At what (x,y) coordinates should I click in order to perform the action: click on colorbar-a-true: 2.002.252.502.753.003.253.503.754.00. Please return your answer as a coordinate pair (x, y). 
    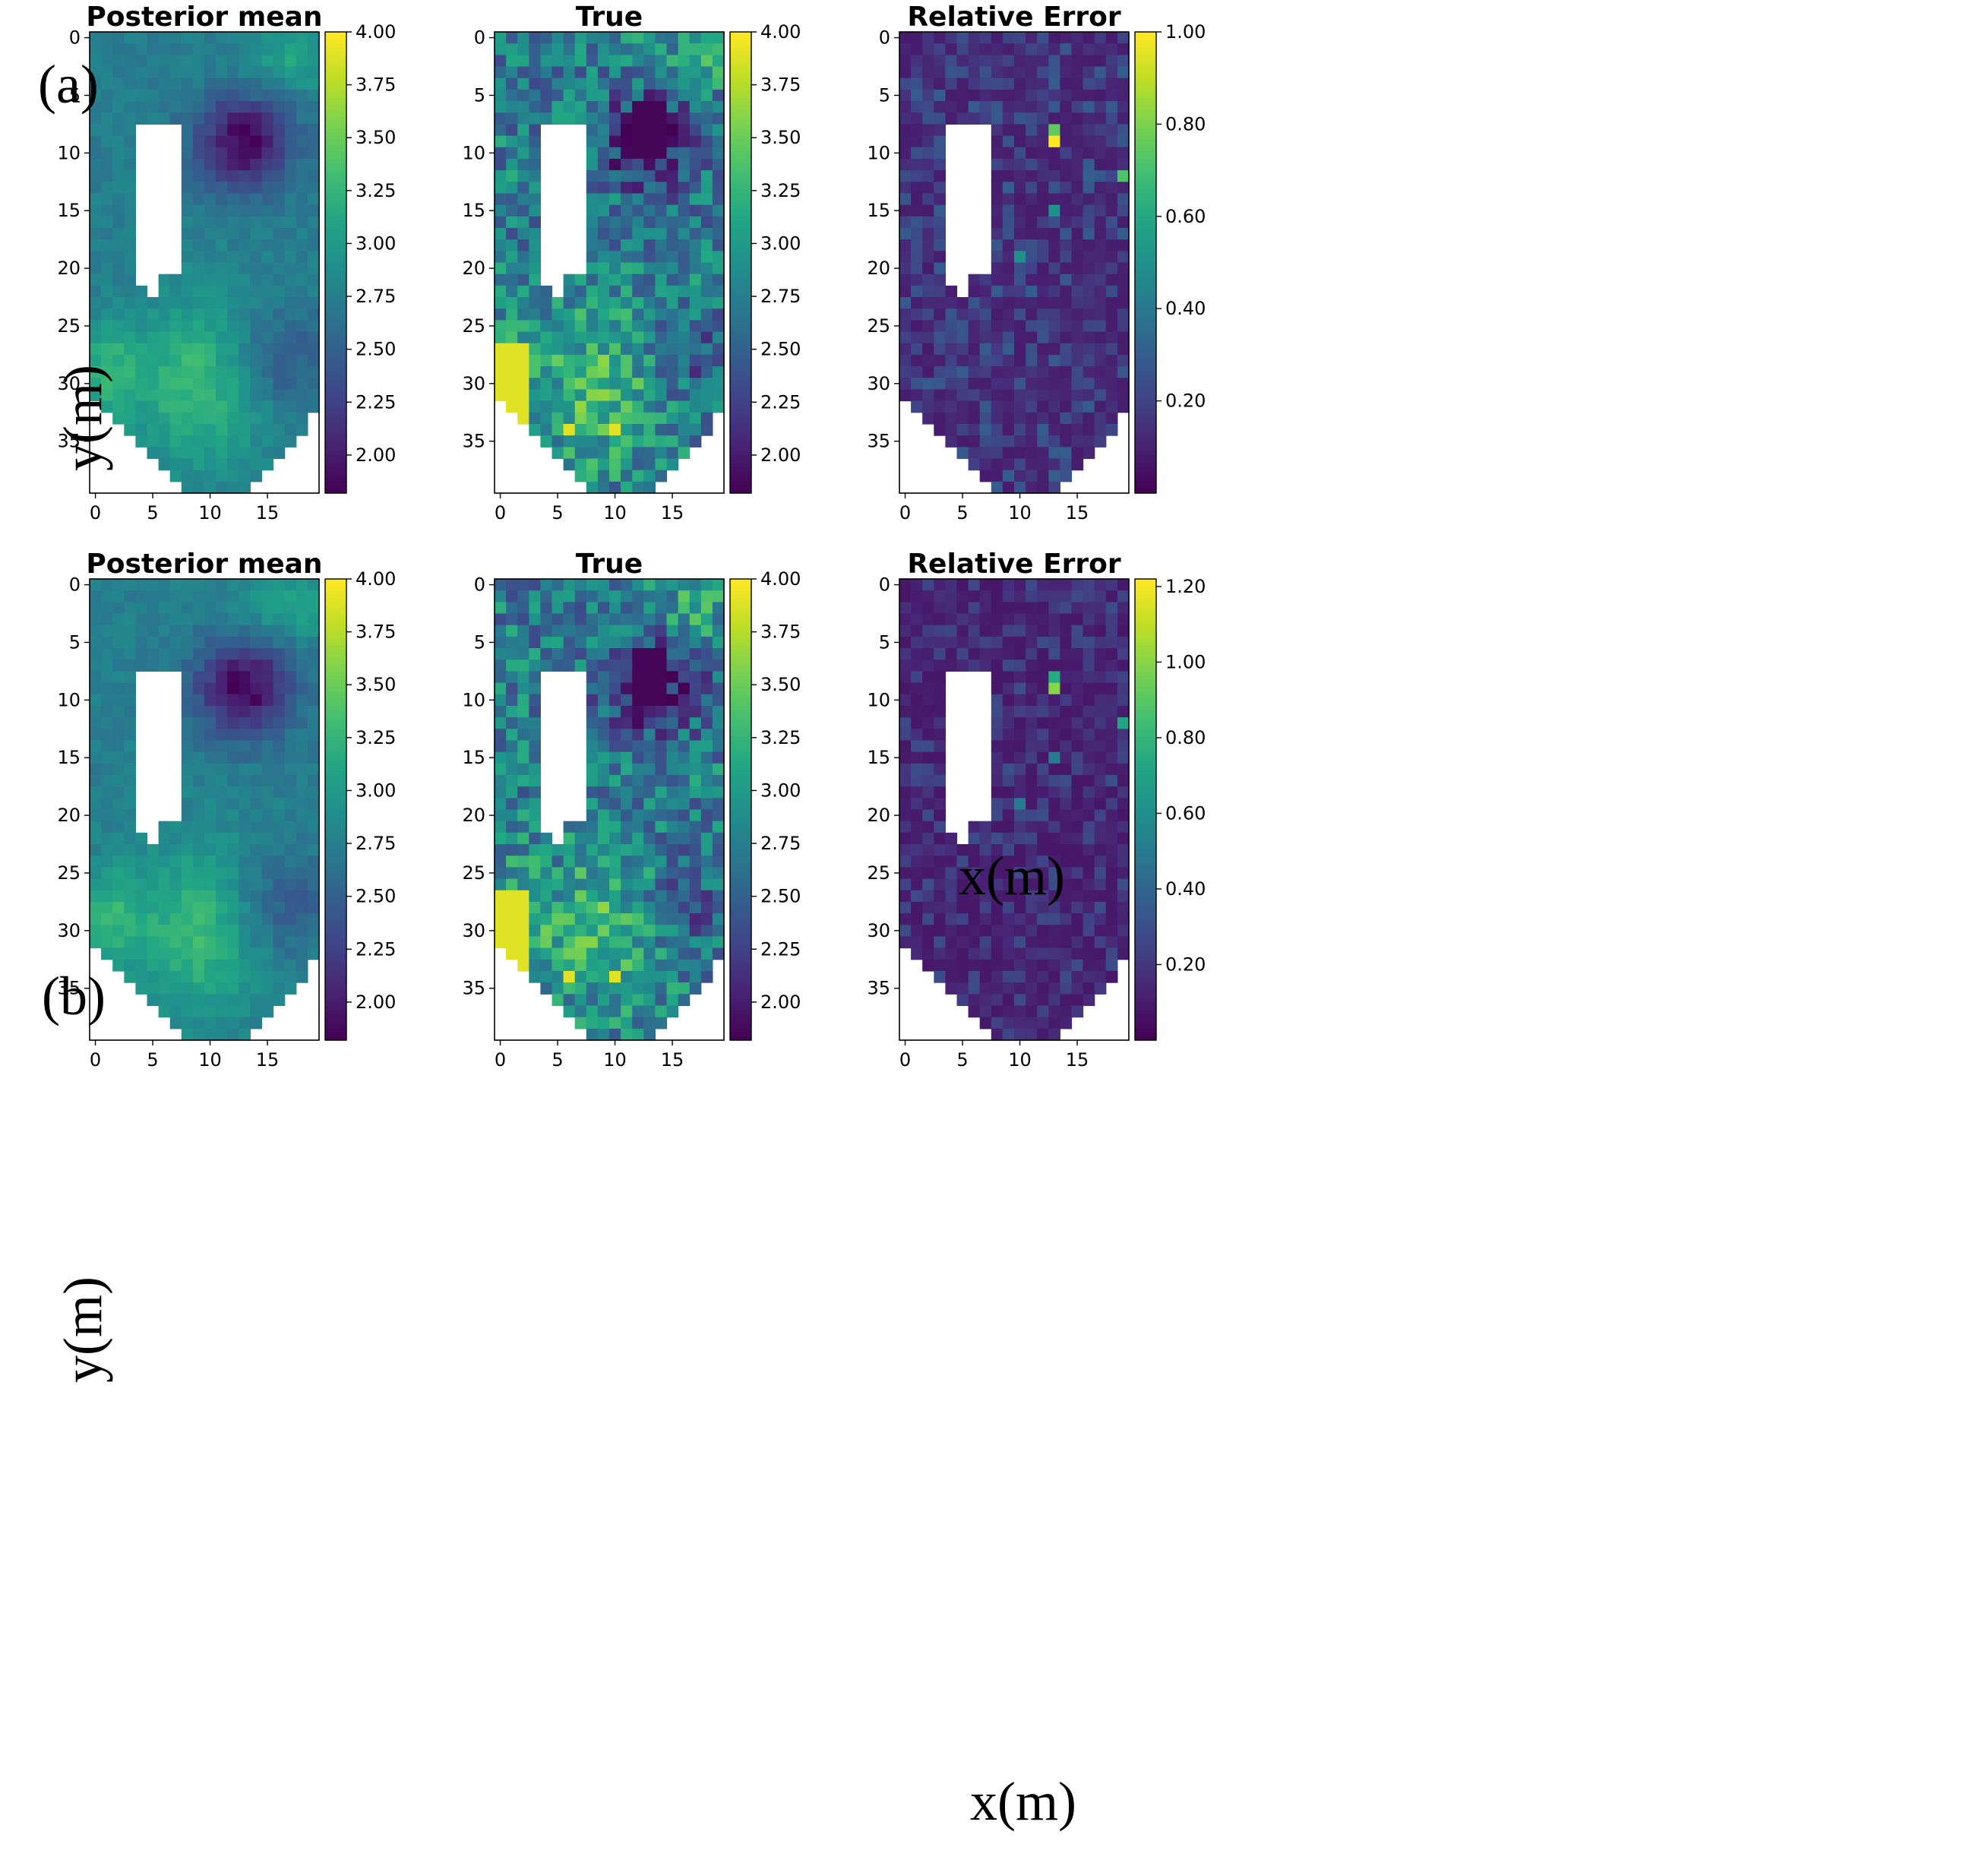
    Looking at the image, I should click on (765, 257).